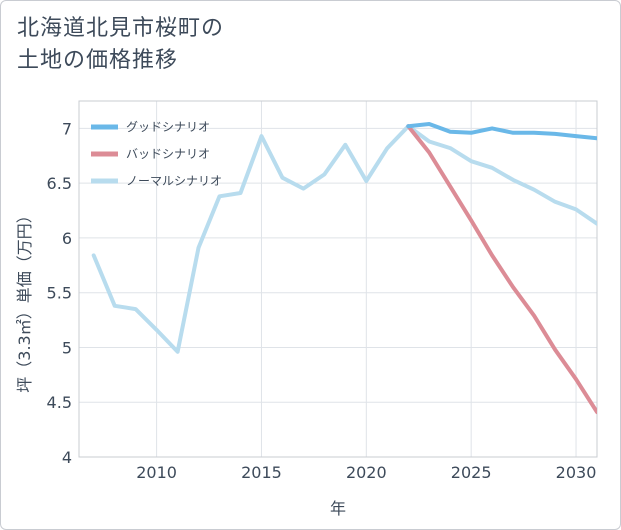  What do you see at coordinates (576, 472) in the screenshot?
I see `x-tick-label: 2030` at bounding box center [576, 472].